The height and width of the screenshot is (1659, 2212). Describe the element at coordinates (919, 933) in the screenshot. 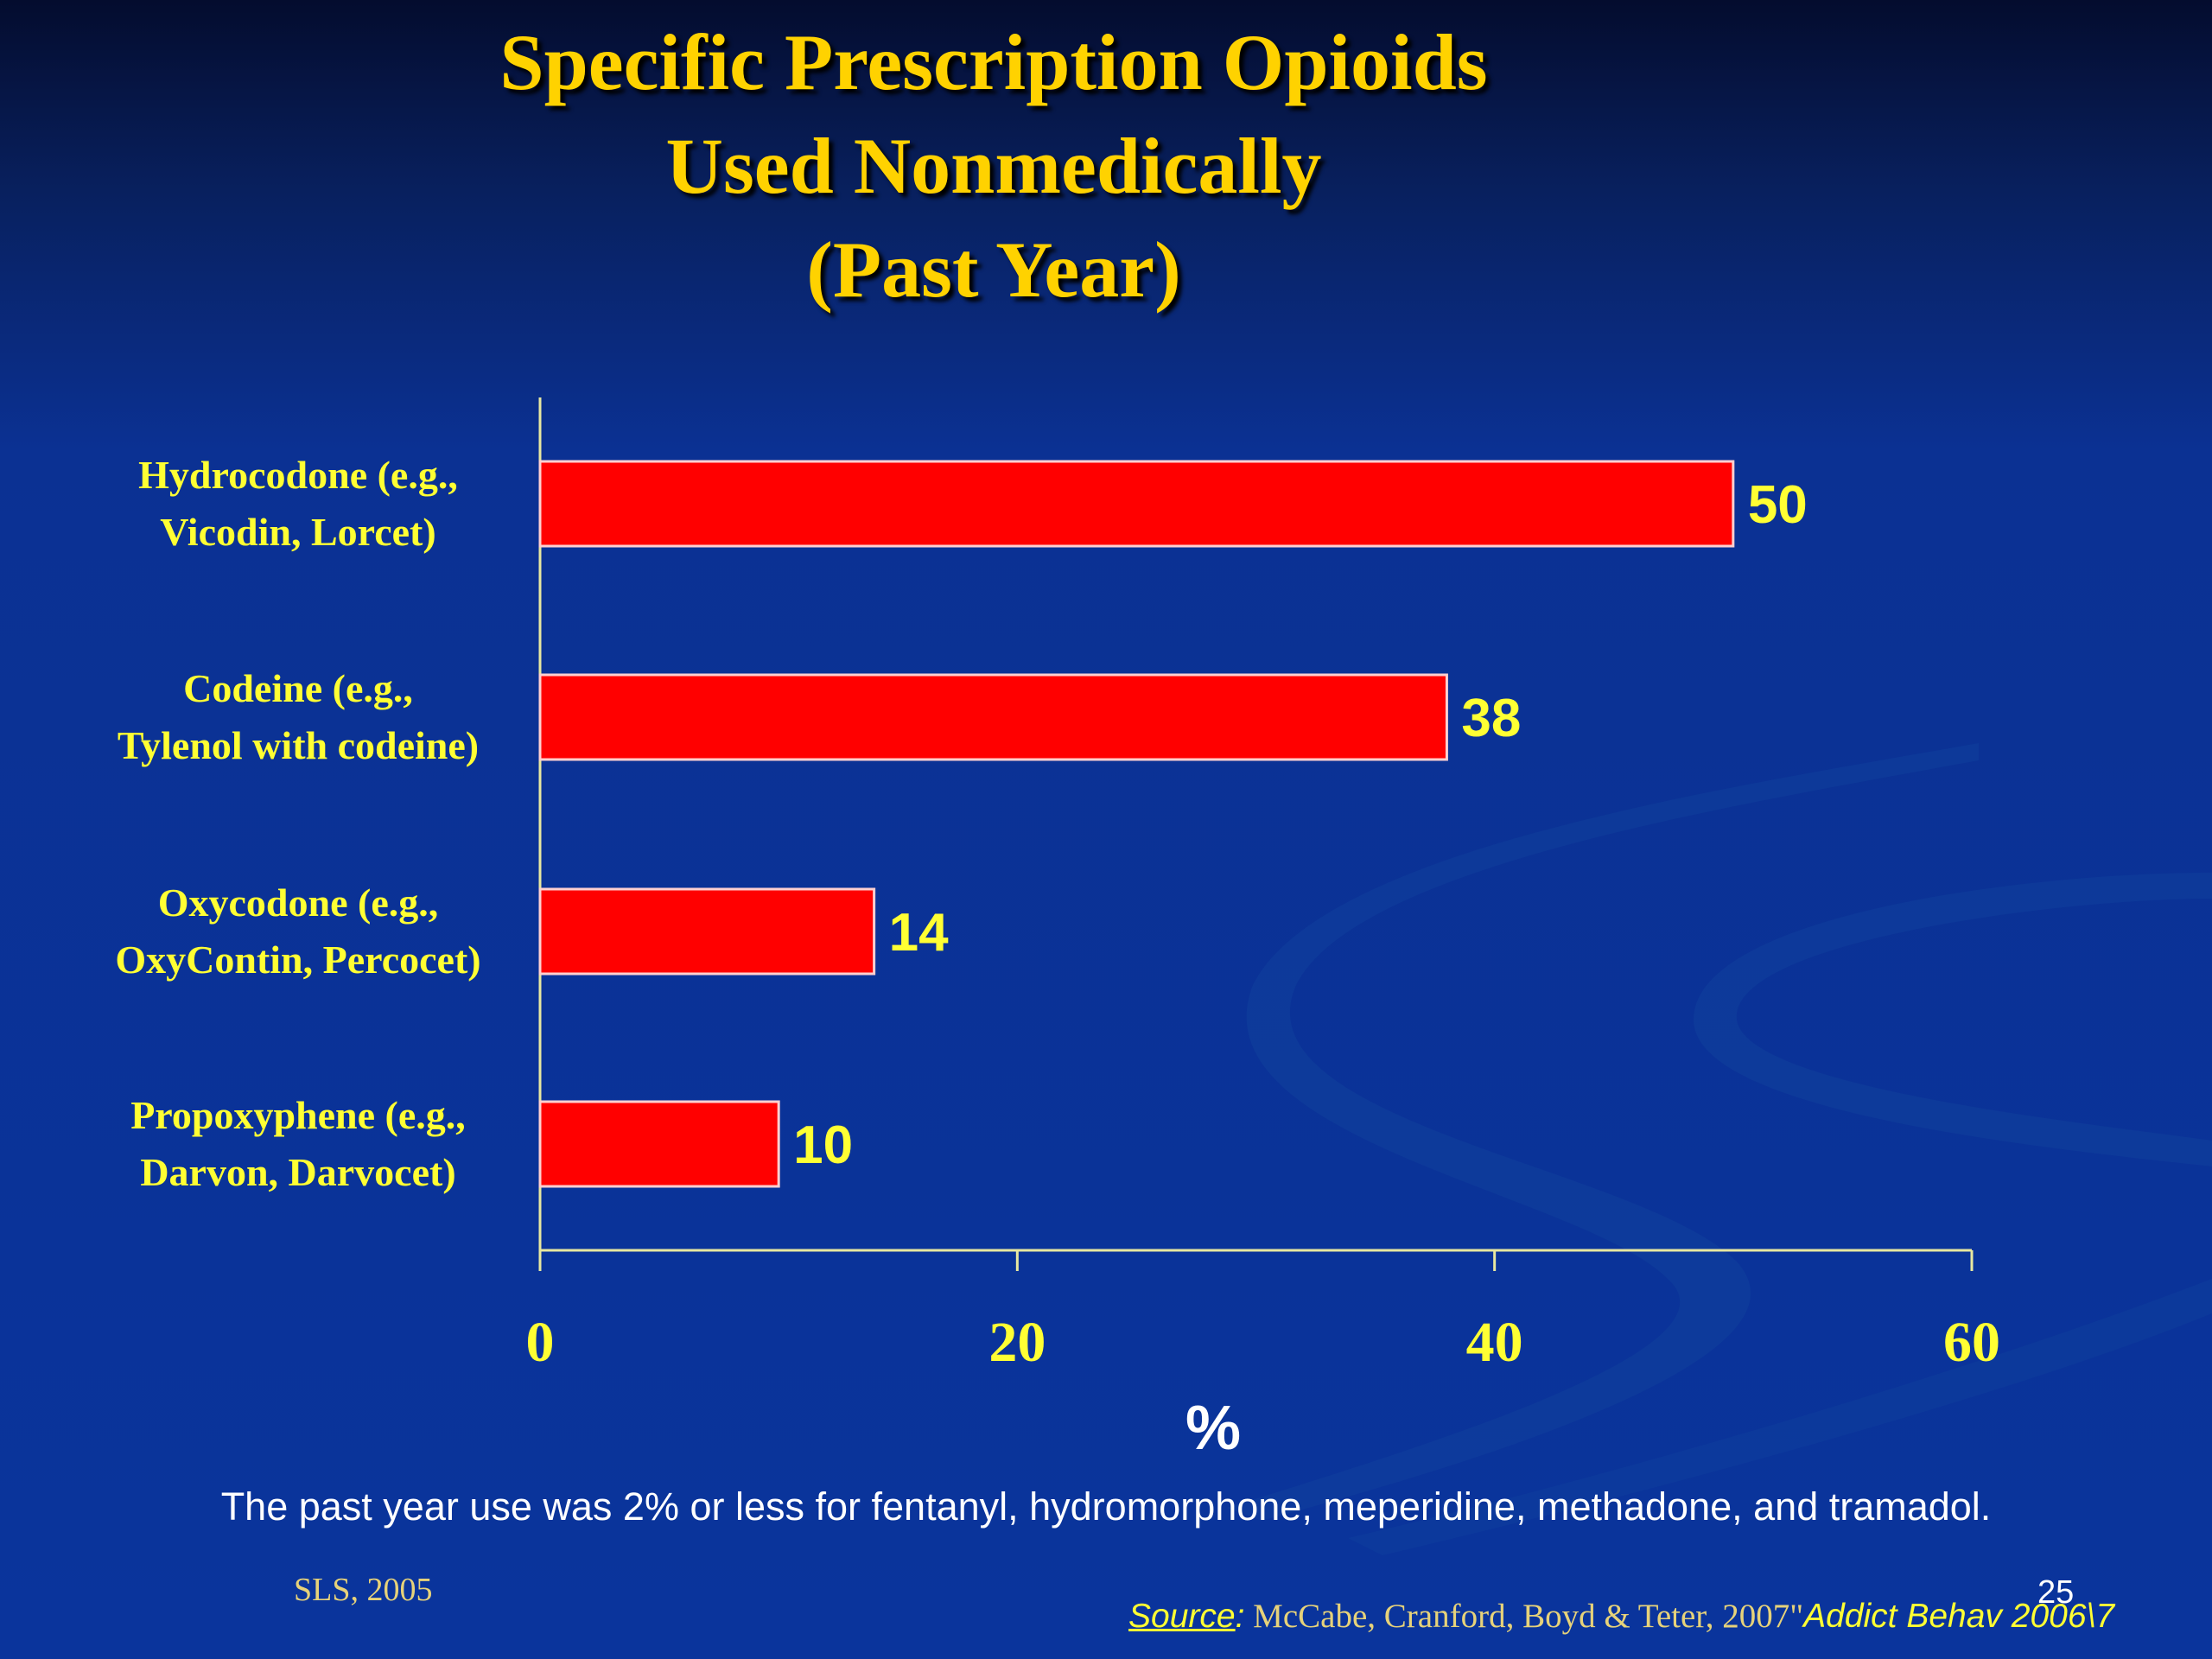

I see `data-label: 14` at that location.